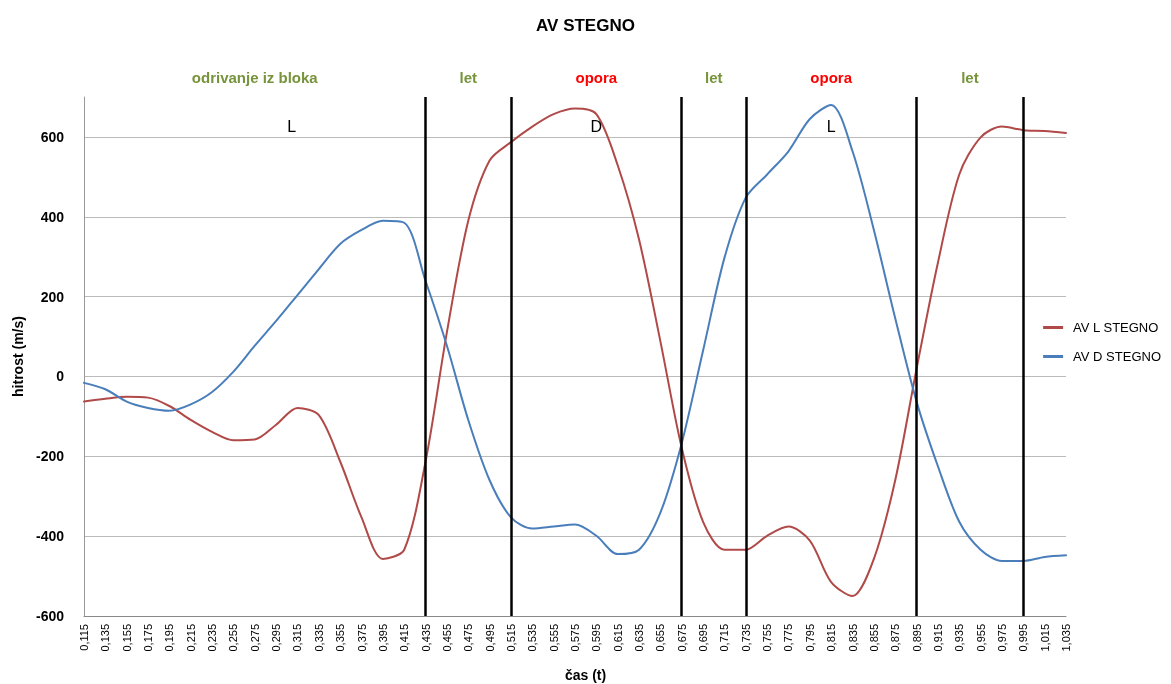 The image size is (1171, 684). Describe the element at coordinates (255, 77) in the screenshot. I see `text: odrivanje iz bloka` at that location.